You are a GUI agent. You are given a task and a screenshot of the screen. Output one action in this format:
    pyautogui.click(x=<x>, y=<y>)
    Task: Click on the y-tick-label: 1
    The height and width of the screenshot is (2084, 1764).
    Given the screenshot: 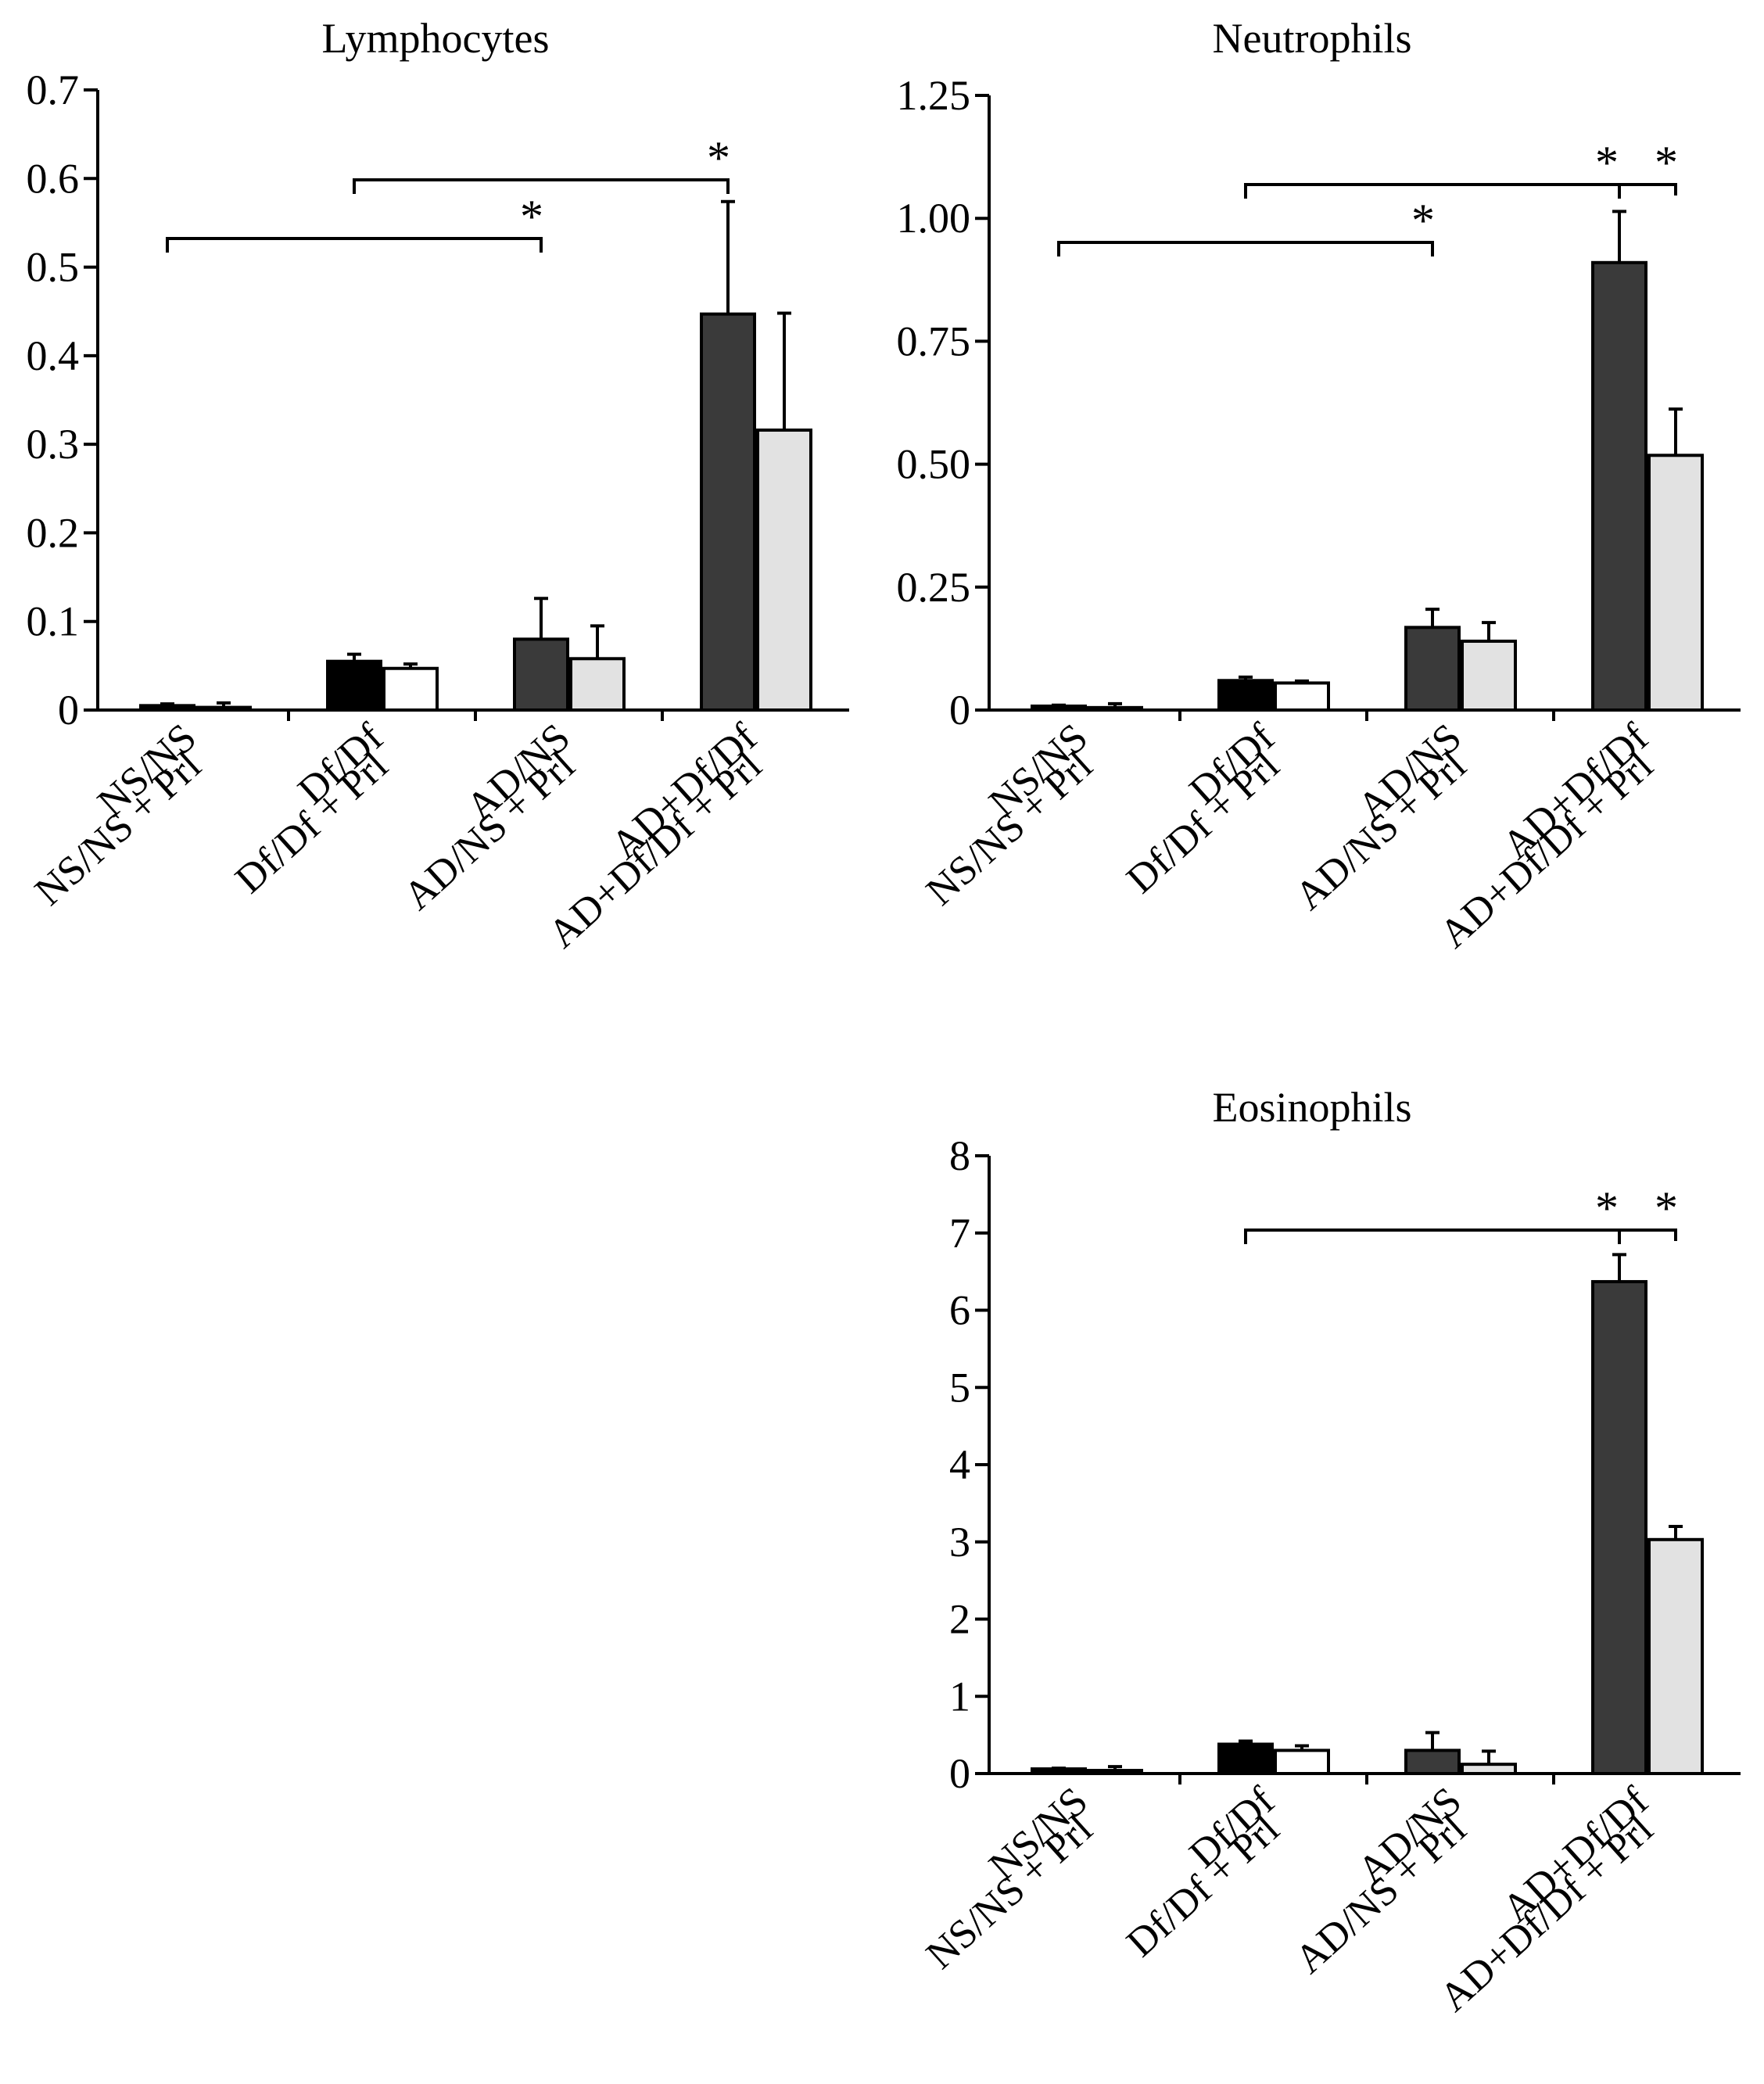 What is the action you would take?
    pyautogui.click(x=959, y=1696)
    